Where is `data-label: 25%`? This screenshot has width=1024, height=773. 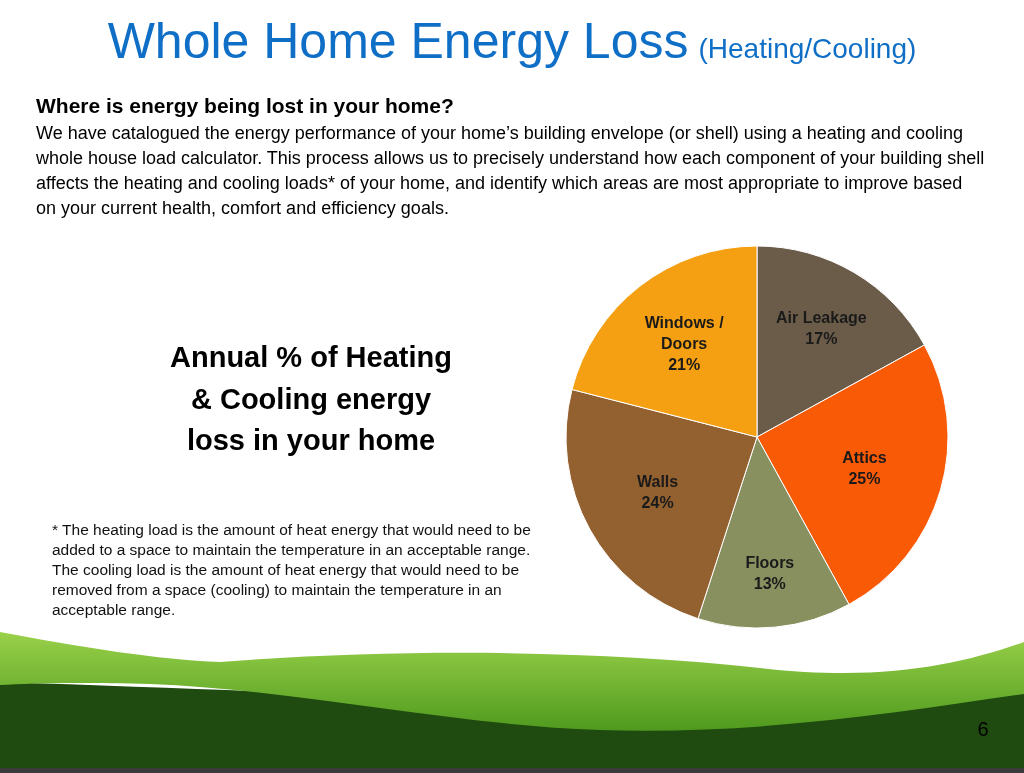 data-label: 25% is located at coordinates (864, 479).